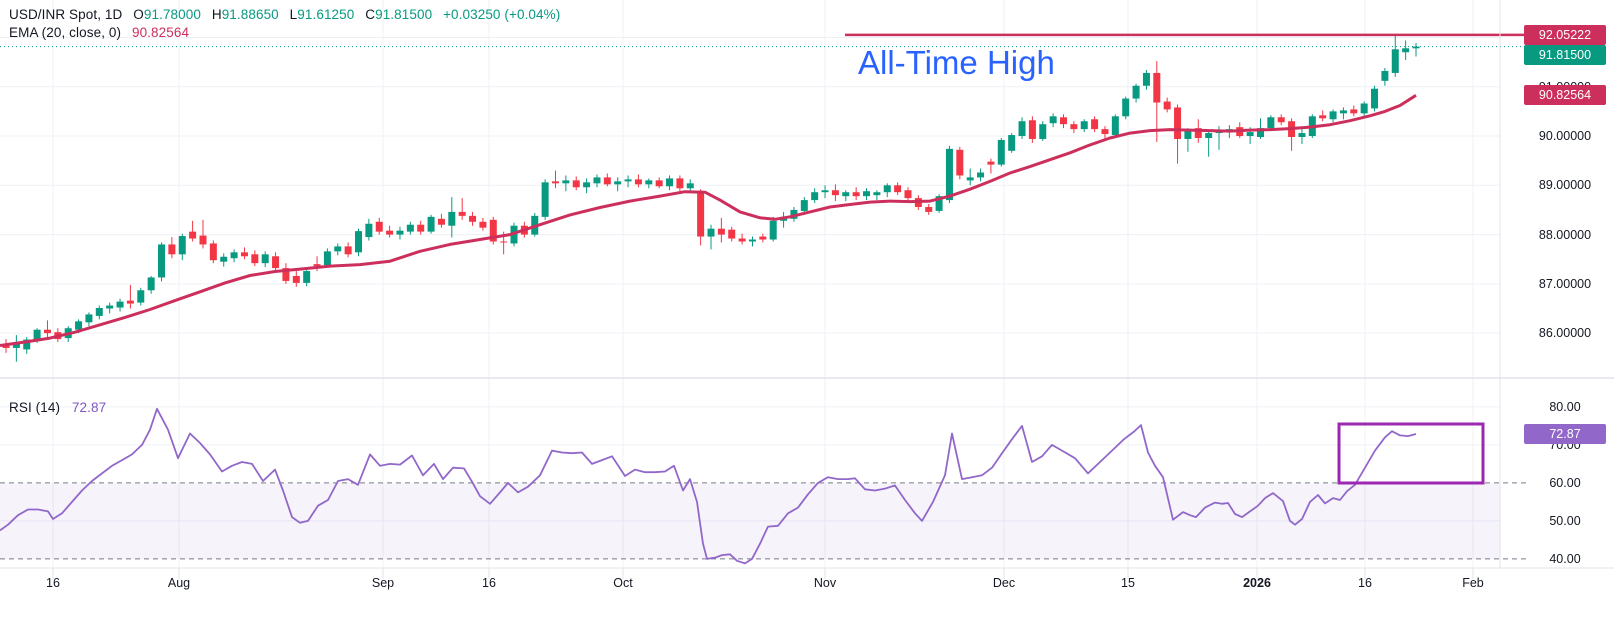 This screenshot has height=620, width=1614. Describe the element at coordinates (57, 407) in the screenshot. I see `rsi-legend: RSI (14) 72.87` at that location.